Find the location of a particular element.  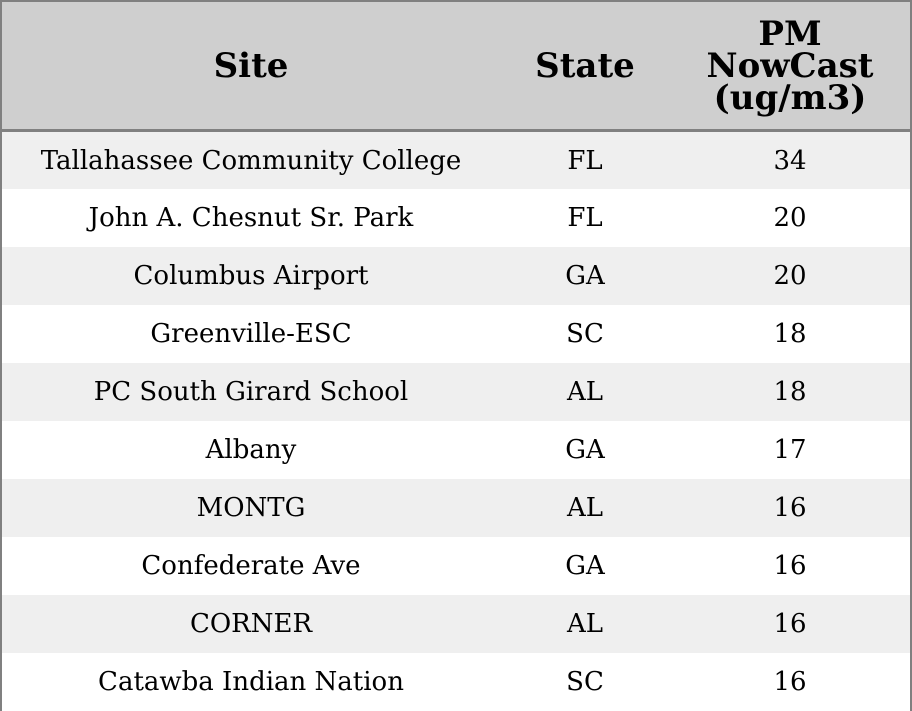

cell-site: John A. Chesnut Sr. Park is located at coordinates (251, 218).